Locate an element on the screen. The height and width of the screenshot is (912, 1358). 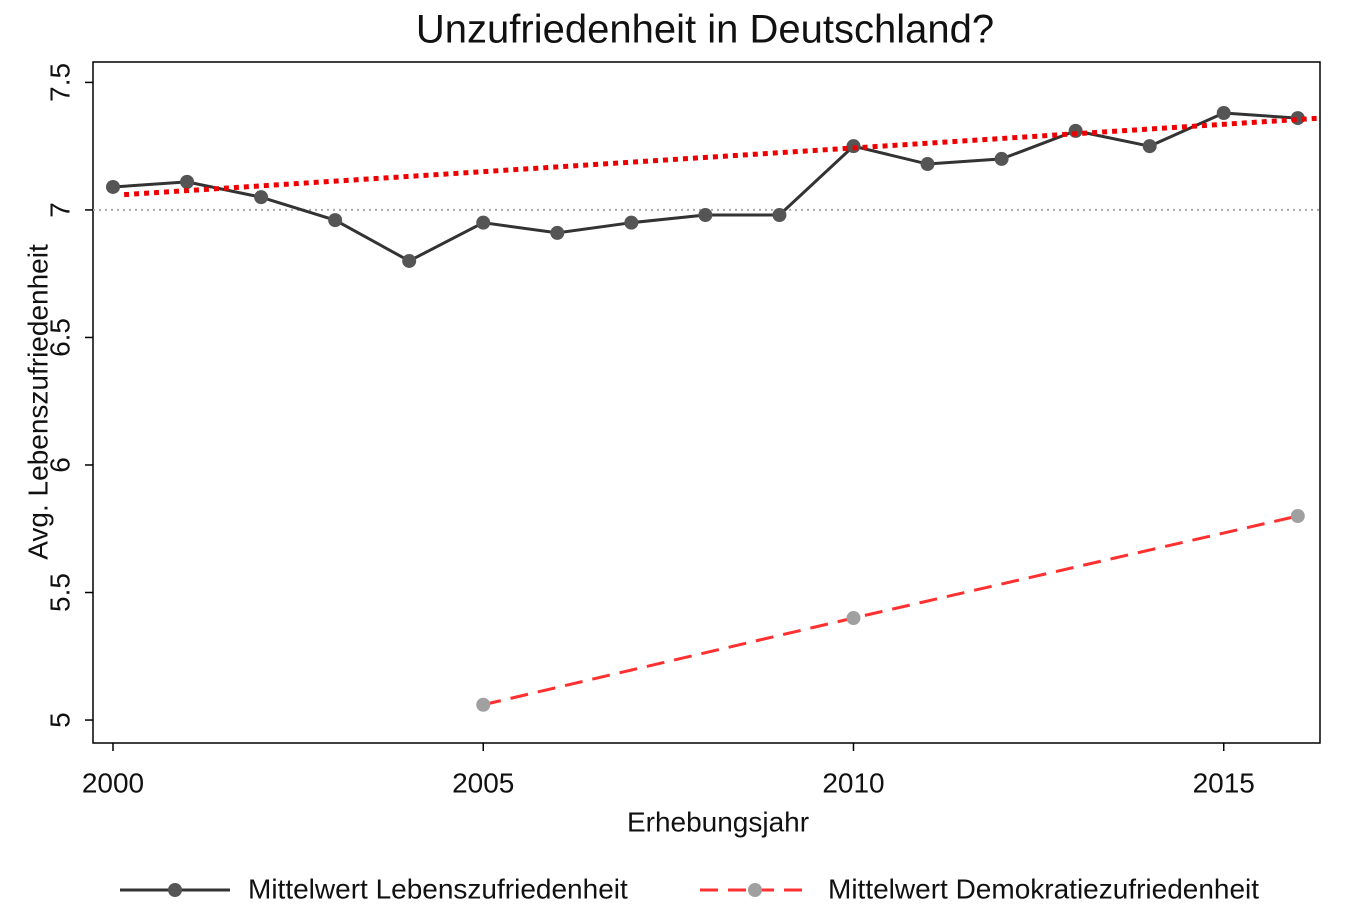
x-tick-label: 2010 is located at coordinates (853, 782).